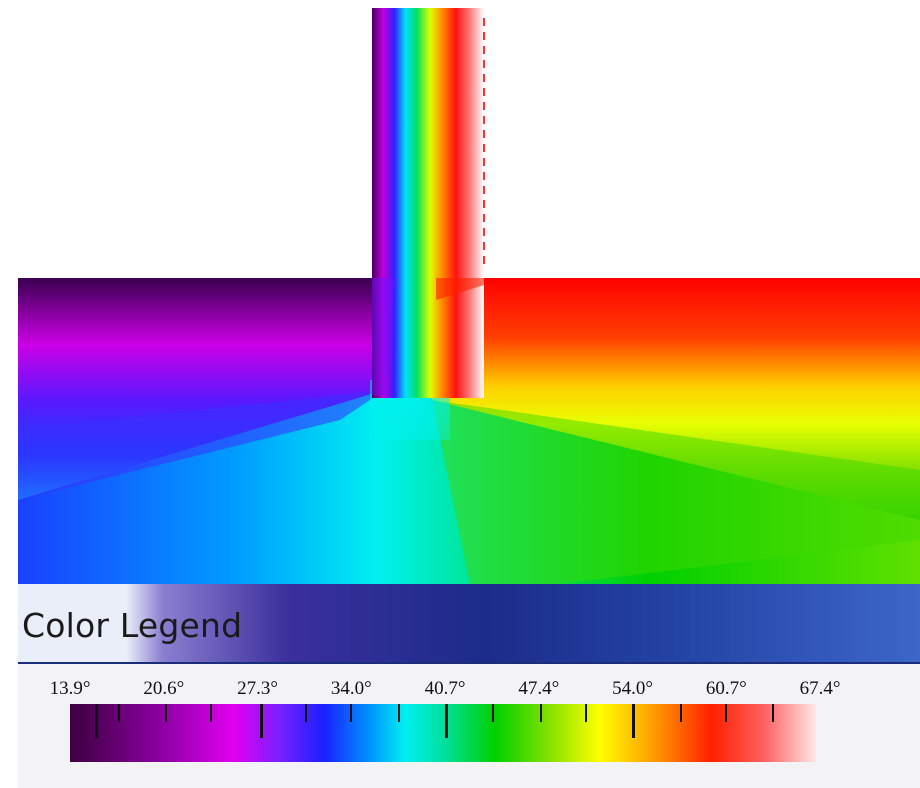  What do you see at coordinates (820, 688) in the screenshot?
I see `legend-tick-label: 67.4°` at bounding box center [820, 688].